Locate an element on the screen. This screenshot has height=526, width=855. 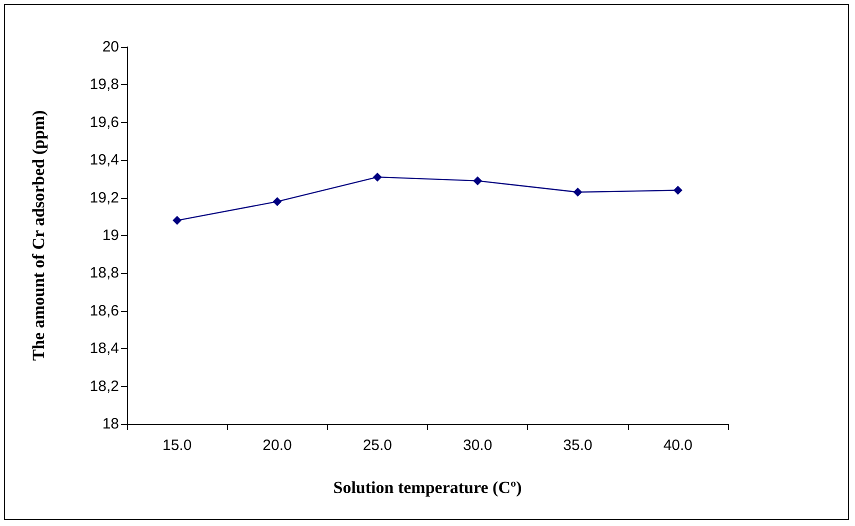
y-tick-label: 18,4 is located at coordinates (104, 349).